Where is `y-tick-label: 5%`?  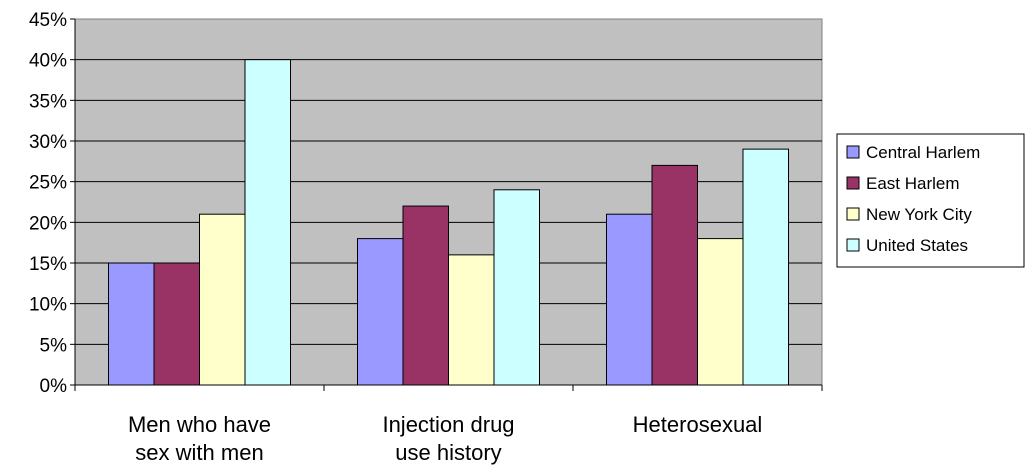
y-tick-label: 5% is located at coordinates (54, 345).